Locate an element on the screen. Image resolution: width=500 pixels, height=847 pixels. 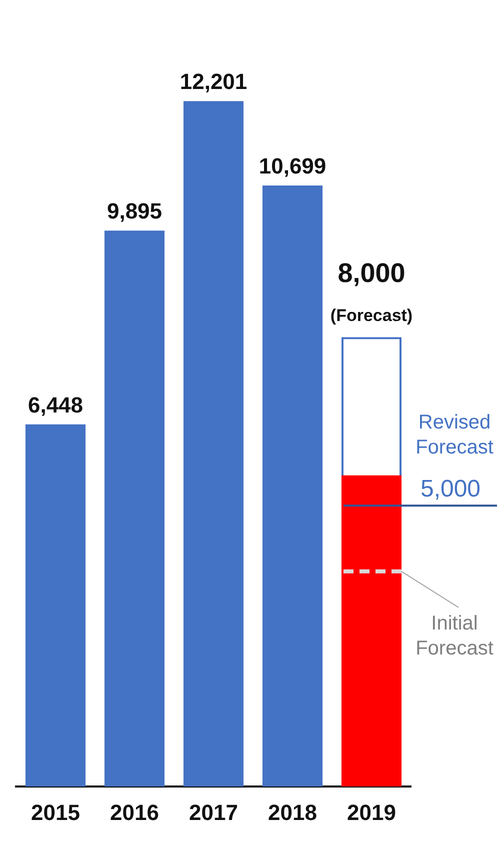
x-tick-label: 2015 is located at coordinates (55, 812).